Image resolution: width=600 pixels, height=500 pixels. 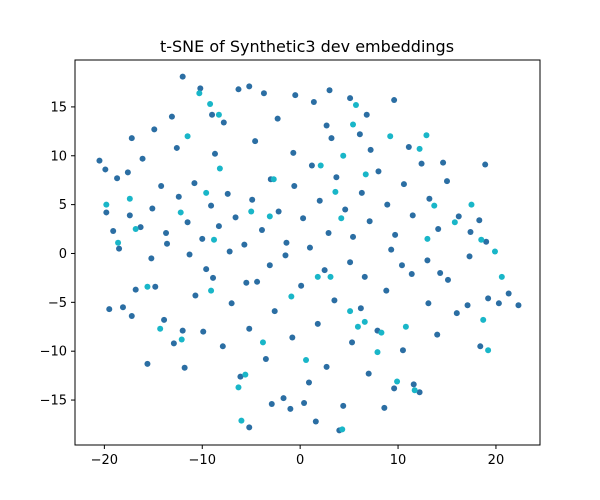 I want to click on x-tick-label: 20, so click(x=496, y=460).